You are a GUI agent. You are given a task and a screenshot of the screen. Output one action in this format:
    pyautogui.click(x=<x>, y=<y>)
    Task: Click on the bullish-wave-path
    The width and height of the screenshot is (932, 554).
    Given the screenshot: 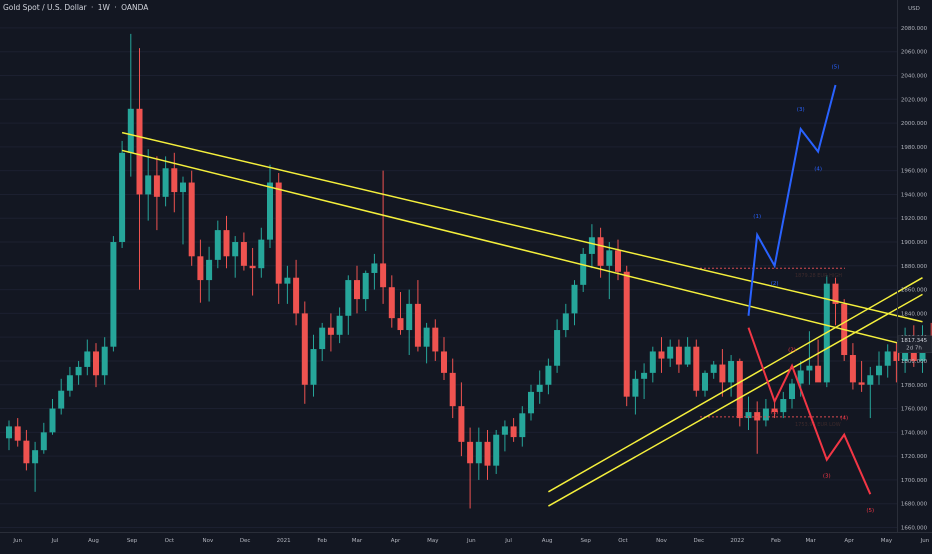 What is the action you would take?
    pyautogui.click(x=792, y=200)
    